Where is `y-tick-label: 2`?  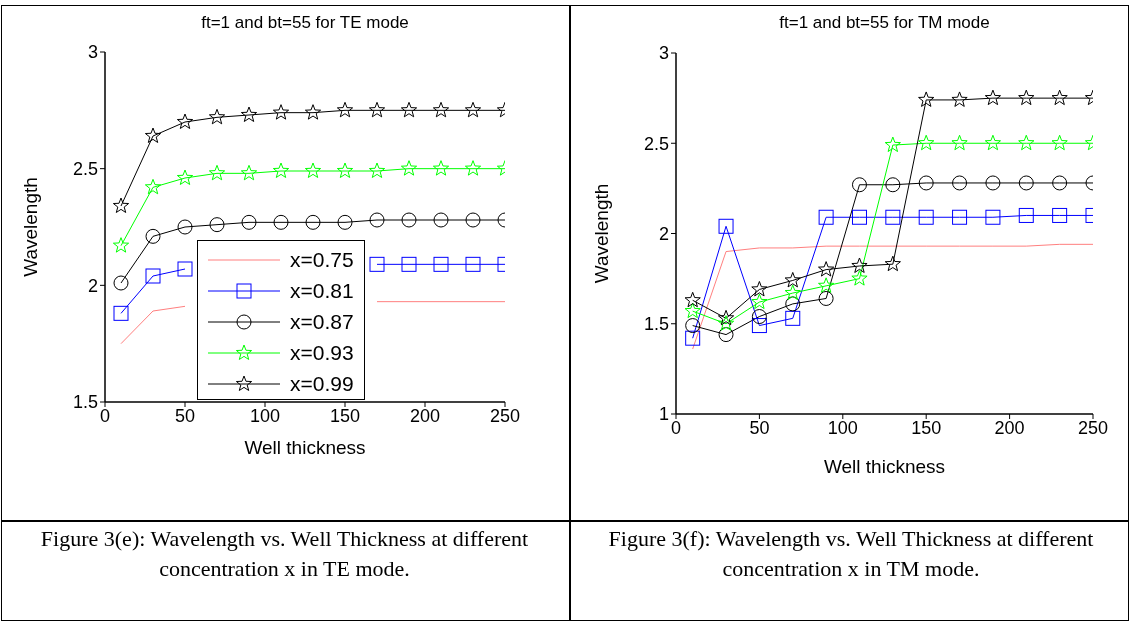
y-tick-label: 2 is located at coordinates (92, 285).